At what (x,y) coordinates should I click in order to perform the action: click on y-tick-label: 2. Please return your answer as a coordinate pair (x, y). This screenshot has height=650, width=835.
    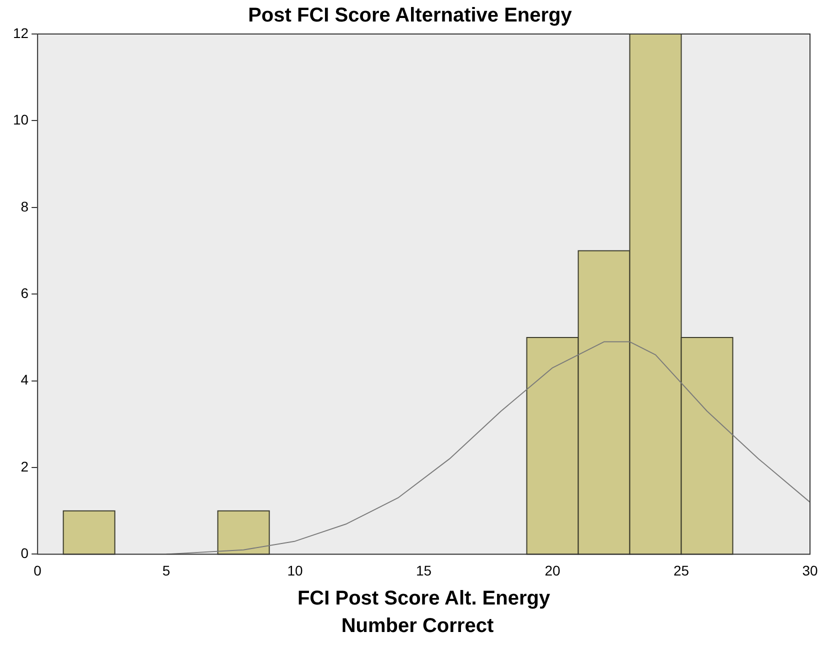
    Looking at the image, I should click on (24, 466).